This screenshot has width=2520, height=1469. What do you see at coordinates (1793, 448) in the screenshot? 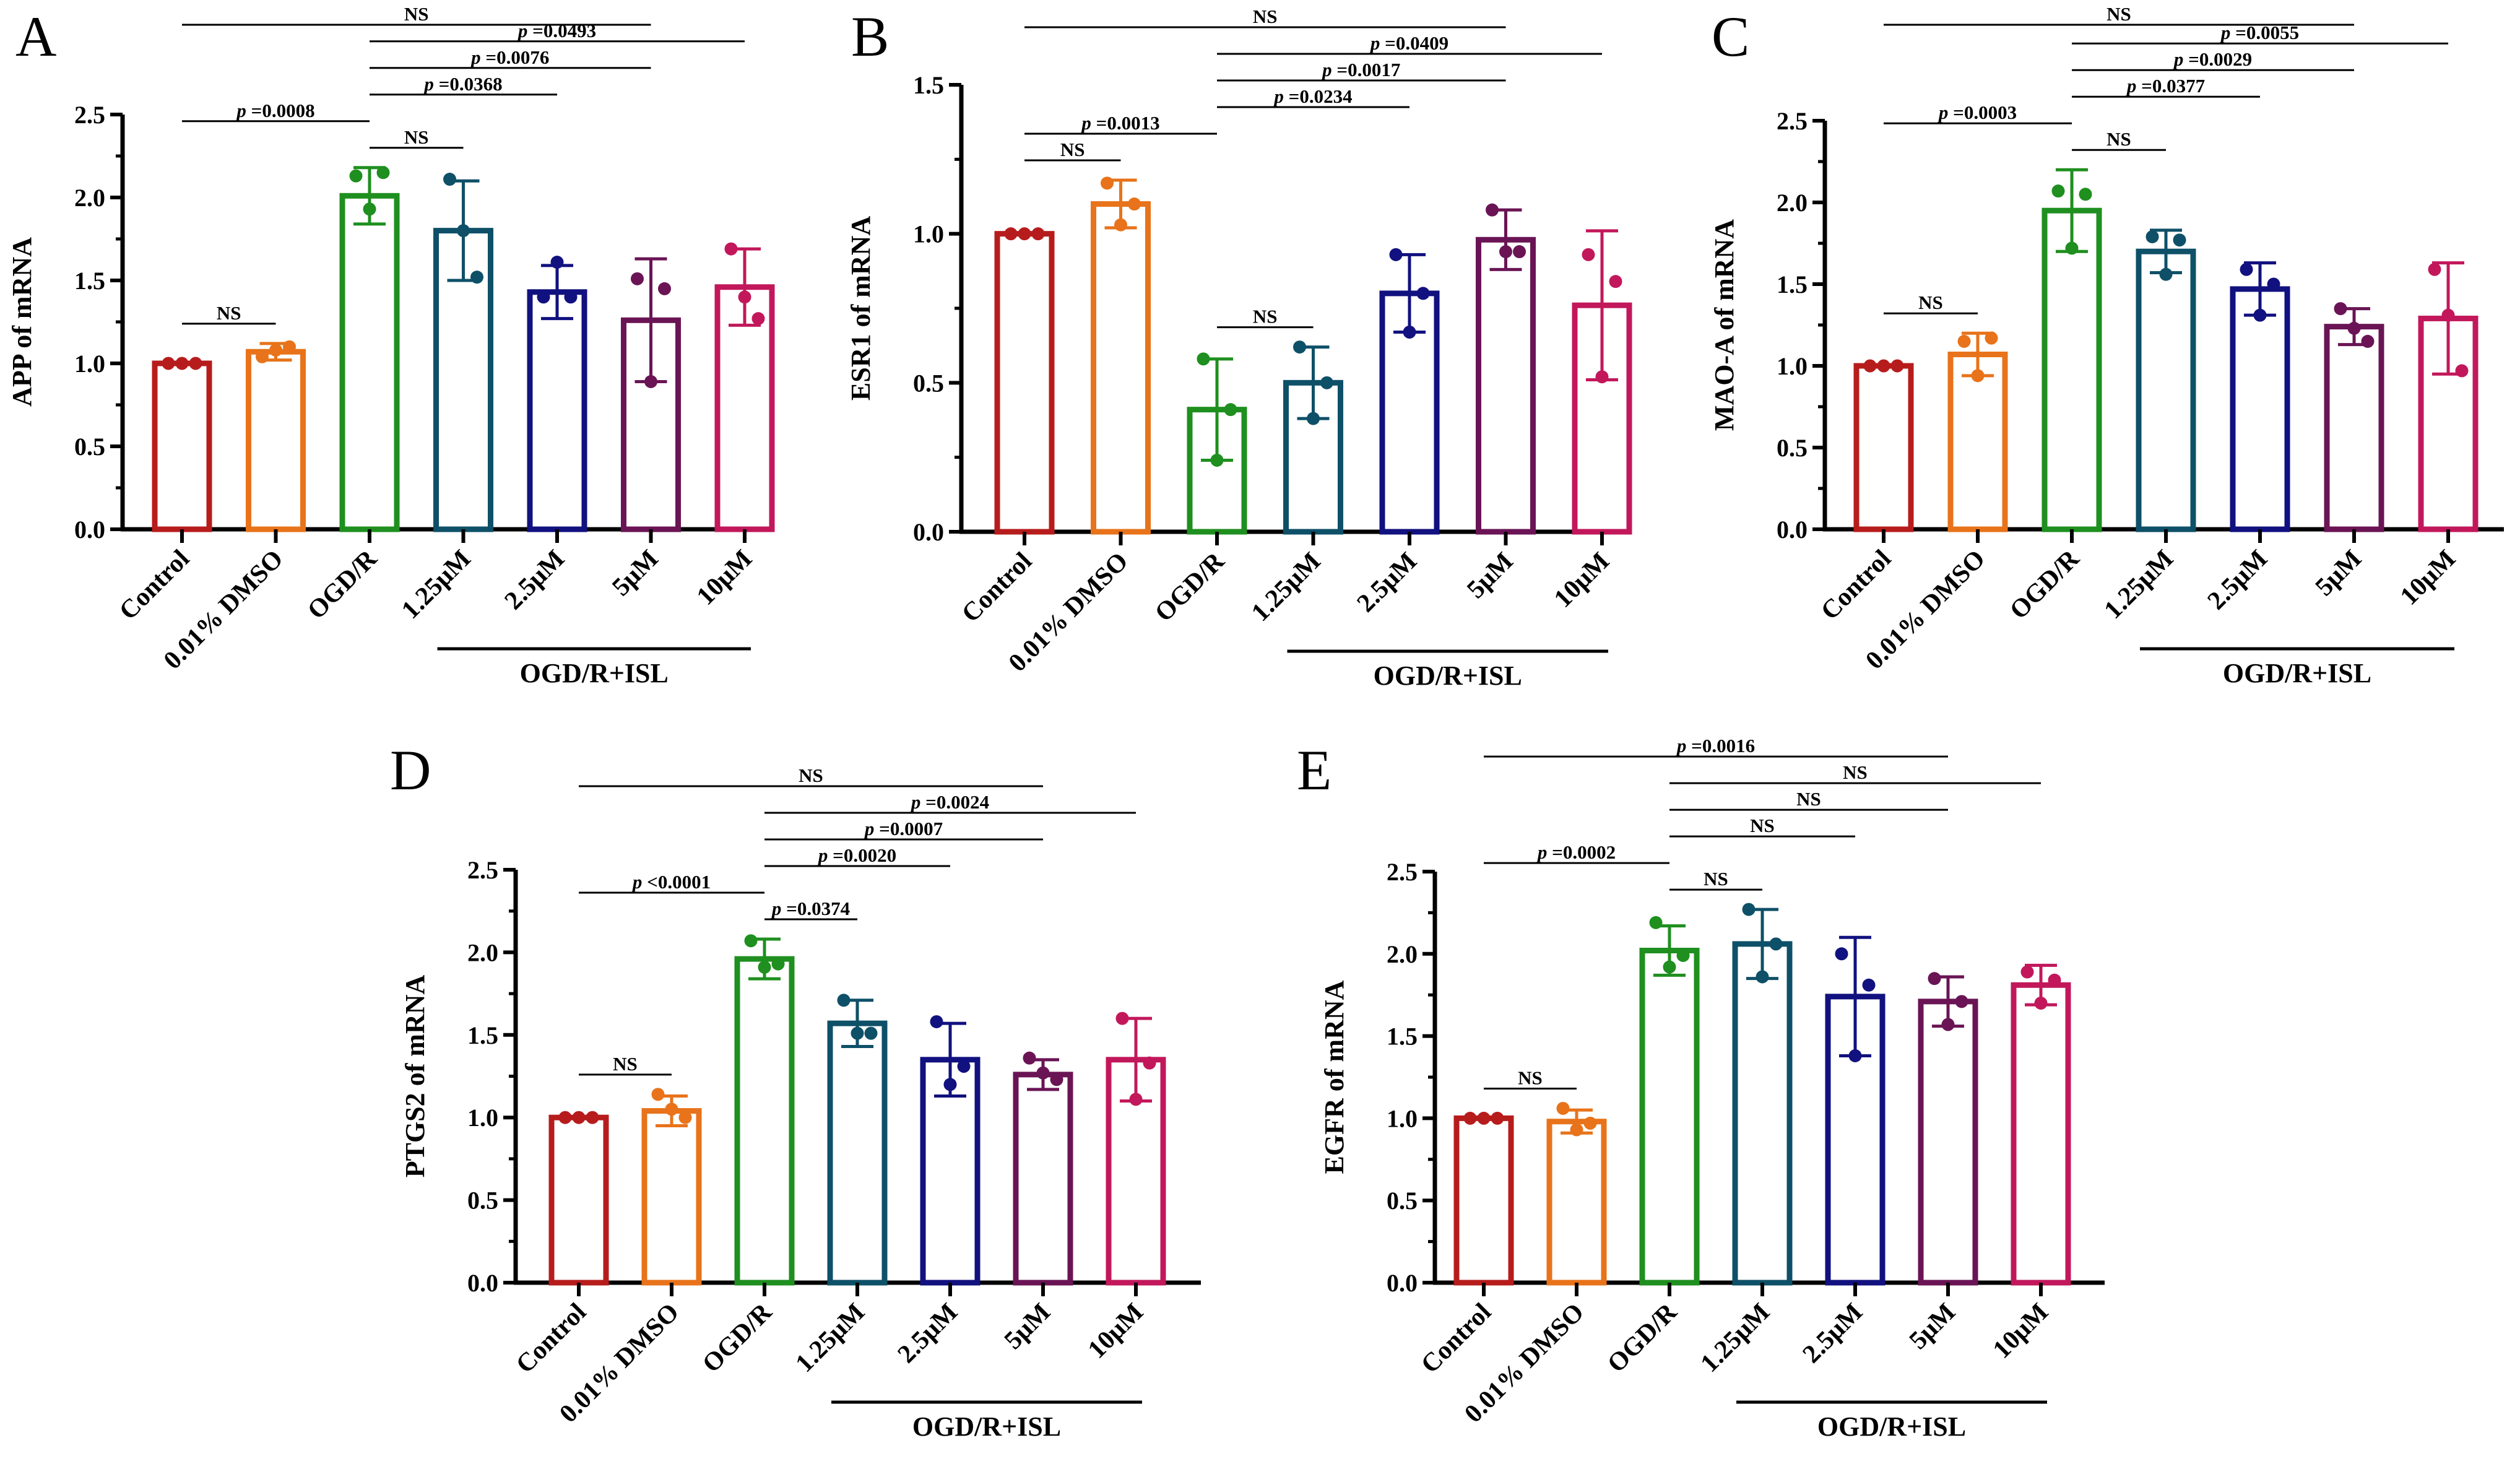
I see `y-tick-label: 0.5` at bounding box center [1793, 448].